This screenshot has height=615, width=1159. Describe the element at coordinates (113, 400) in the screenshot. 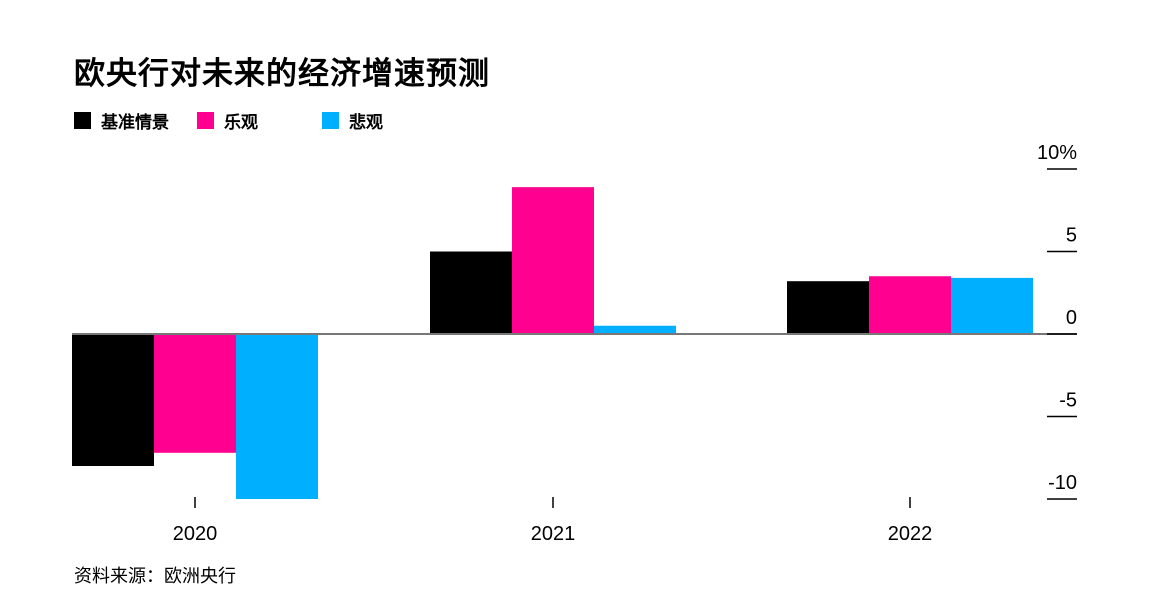

I see `bar-2020-baseline` at that location.